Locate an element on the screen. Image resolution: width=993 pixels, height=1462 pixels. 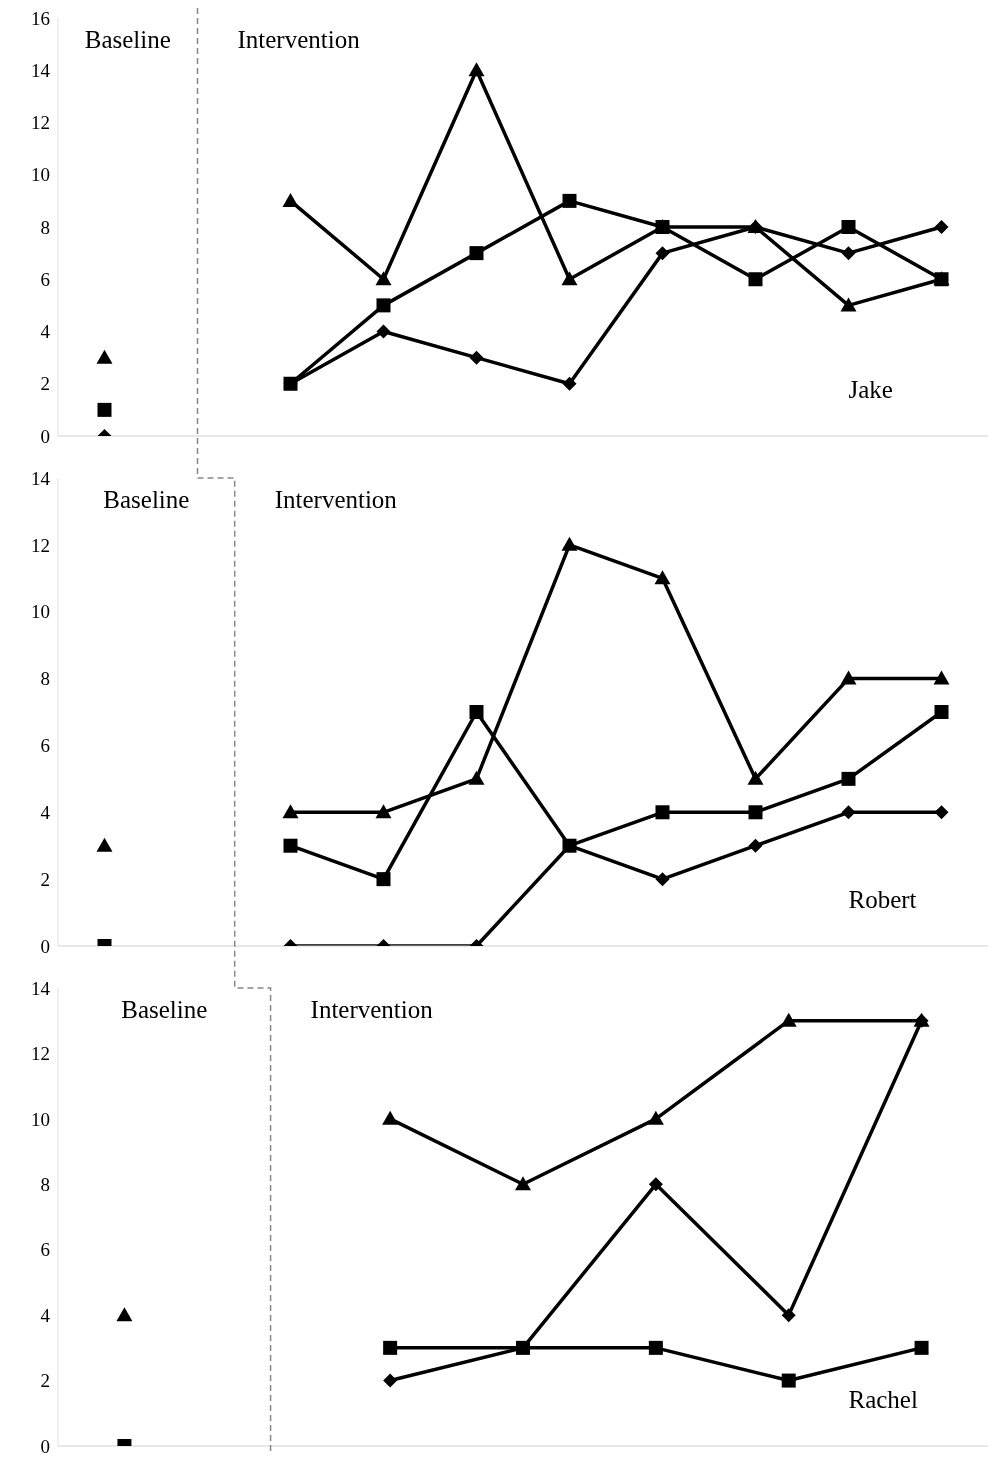
annotation: Jake is located at coordinates (870, 390).